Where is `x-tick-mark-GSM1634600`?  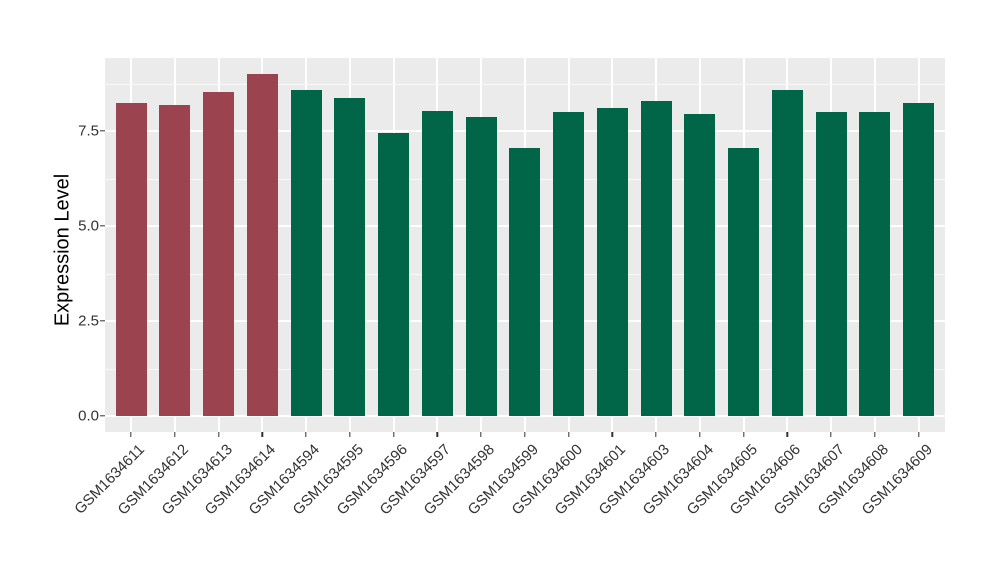 x-tick-mark-GSM1634600 is located at coordinates (568, 434).